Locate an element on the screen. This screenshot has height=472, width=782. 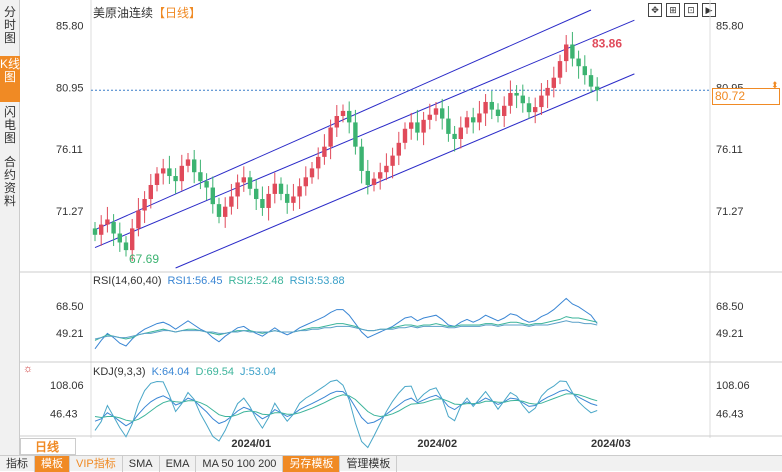
kdj-line-k is located at coordinates (346, 408).